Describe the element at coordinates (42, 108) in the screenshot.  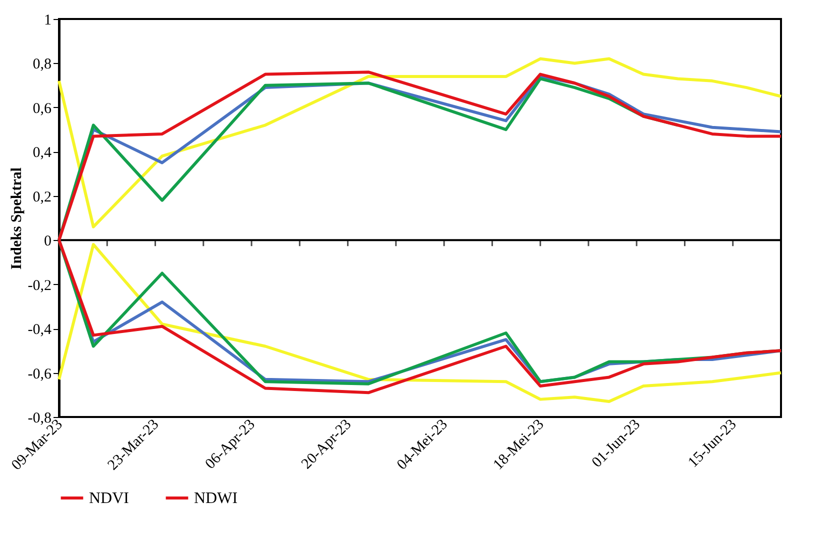
I see `y-tick-label: 0,6` at that location.